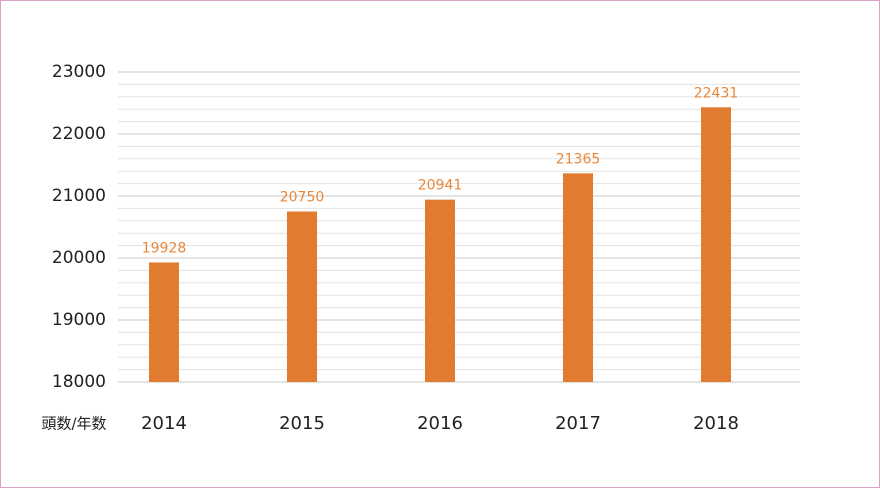  Describe the element at coordinates (164, 423) in the screenshot. I see `x-tick-label: 2014` at that location.